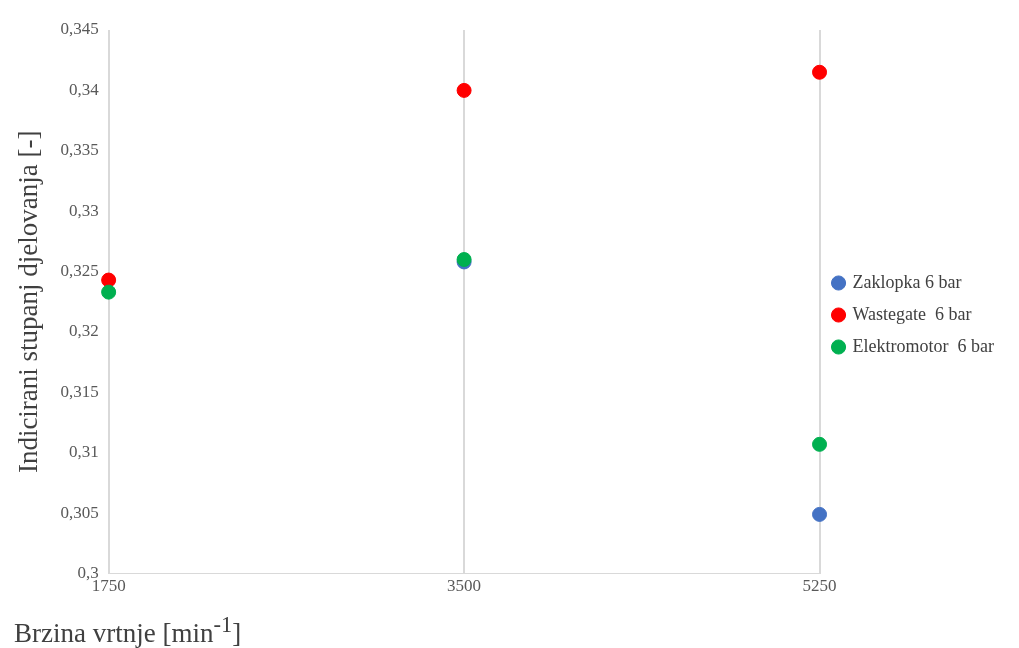  I want to click on y-tick-label: 0,335, so click(79, 150).